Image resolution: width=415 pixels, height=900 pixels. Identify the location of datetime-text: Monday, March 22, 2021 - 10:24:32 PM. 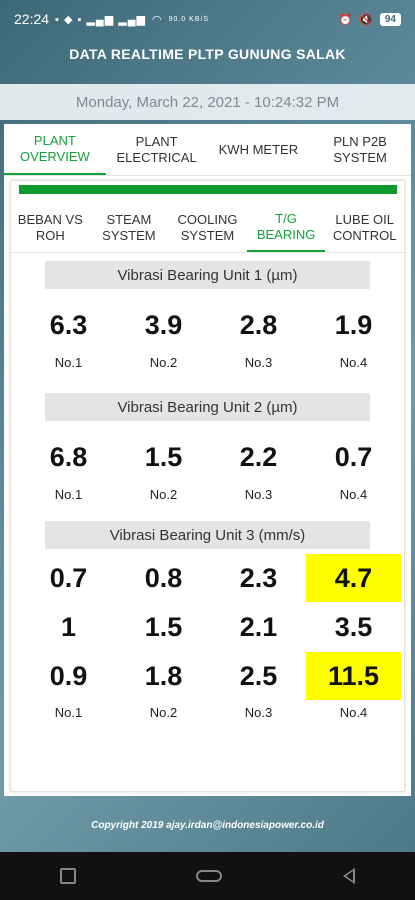
(207, 102).